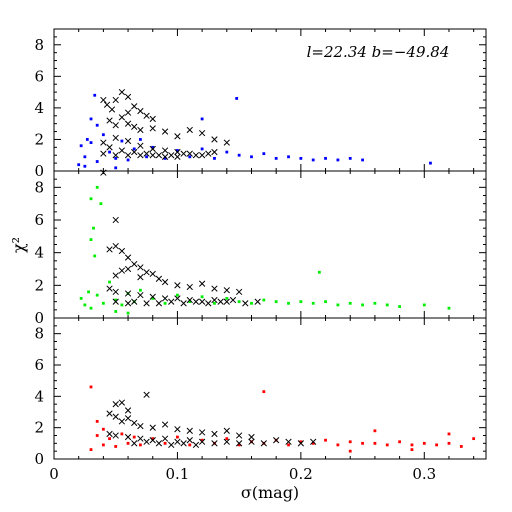 This screenshot has height=512, width=512. Describe the element at coordinates (39, 318) in the screenshot. I see `y-tick-label: 0` at that location.